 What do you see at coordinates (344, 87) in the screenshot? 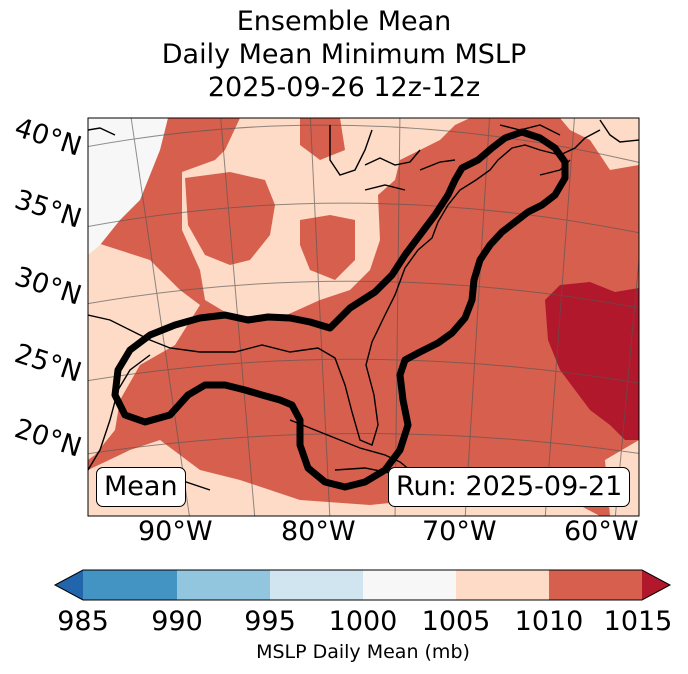
I see `title-line-3: 2025-09-26 12z-12z` at bounding box center [344, 87].